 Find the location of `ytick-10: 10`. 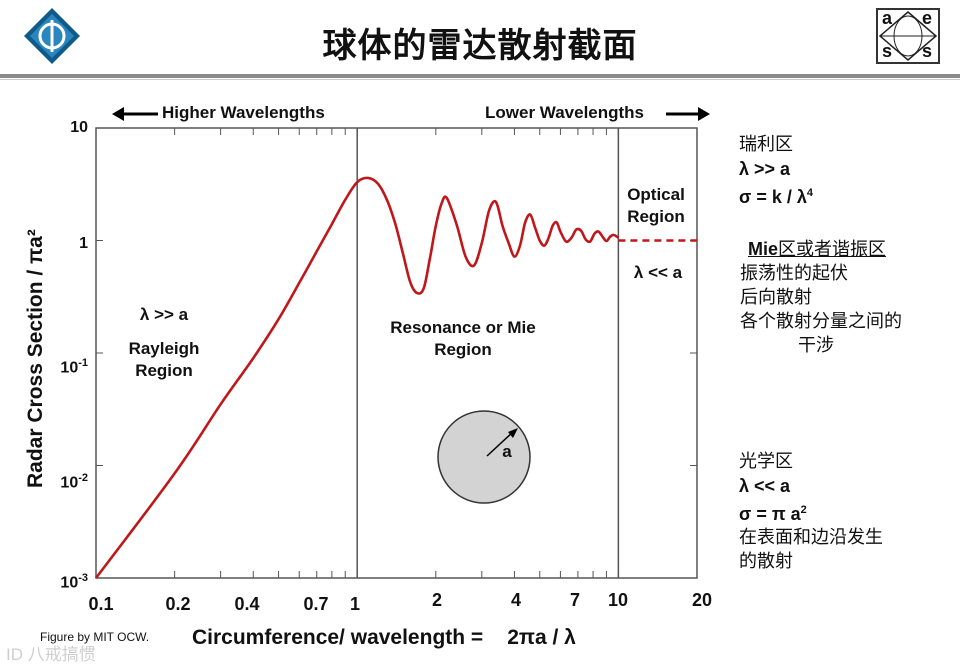

ytick-10: 10 is located at coordinates (79, 127).